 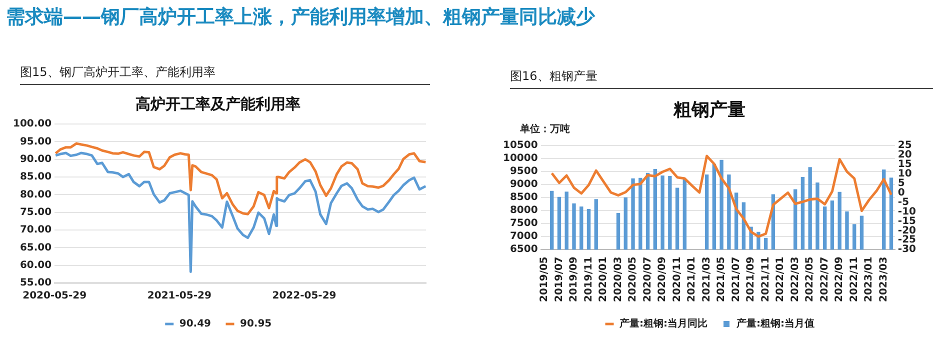 I want to click on y-tick-label: 7000, so click(x=524, y=236).